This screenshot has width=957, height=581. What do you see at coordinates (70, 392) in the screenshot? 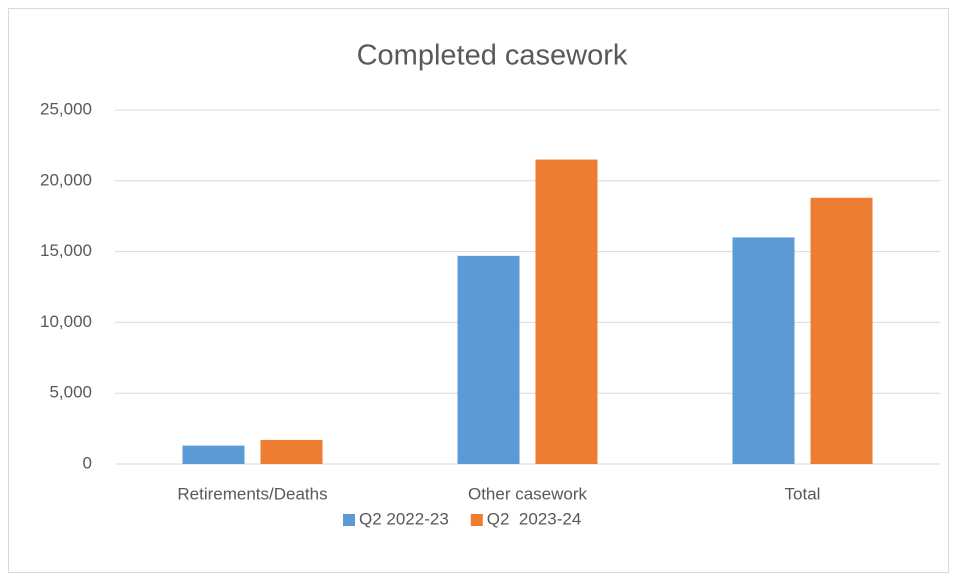
I see `y-tick-label: 5,000` at bounding box center [70, 392].